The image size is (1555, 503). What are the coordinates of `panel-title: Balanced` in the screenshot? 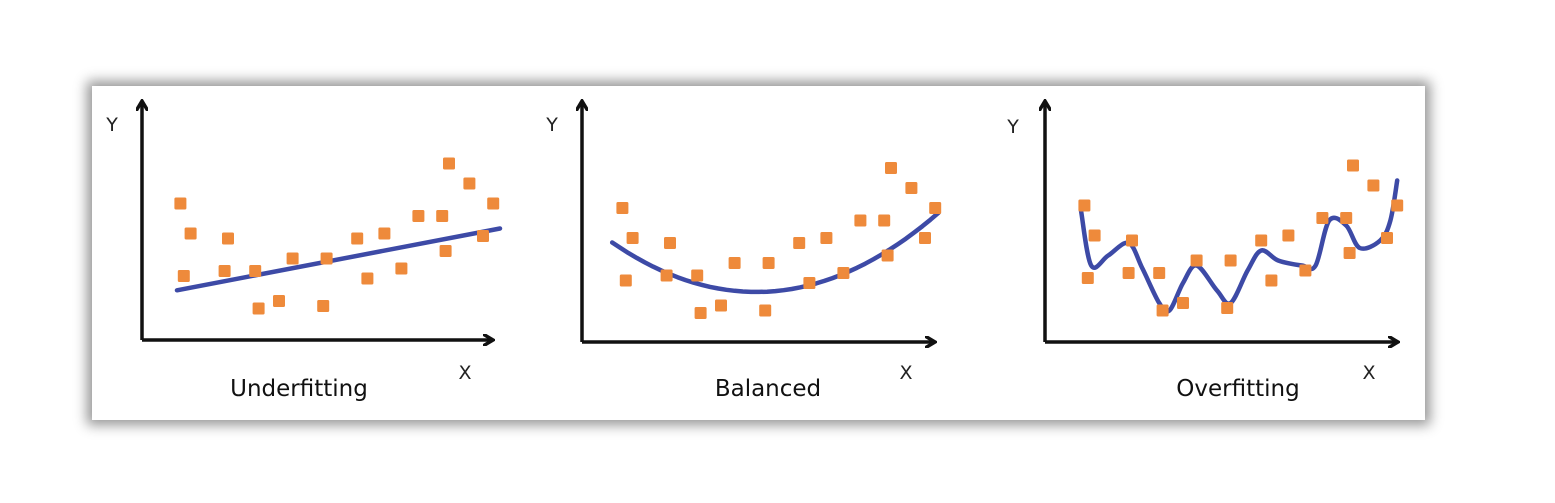 It's located at (768, 389).